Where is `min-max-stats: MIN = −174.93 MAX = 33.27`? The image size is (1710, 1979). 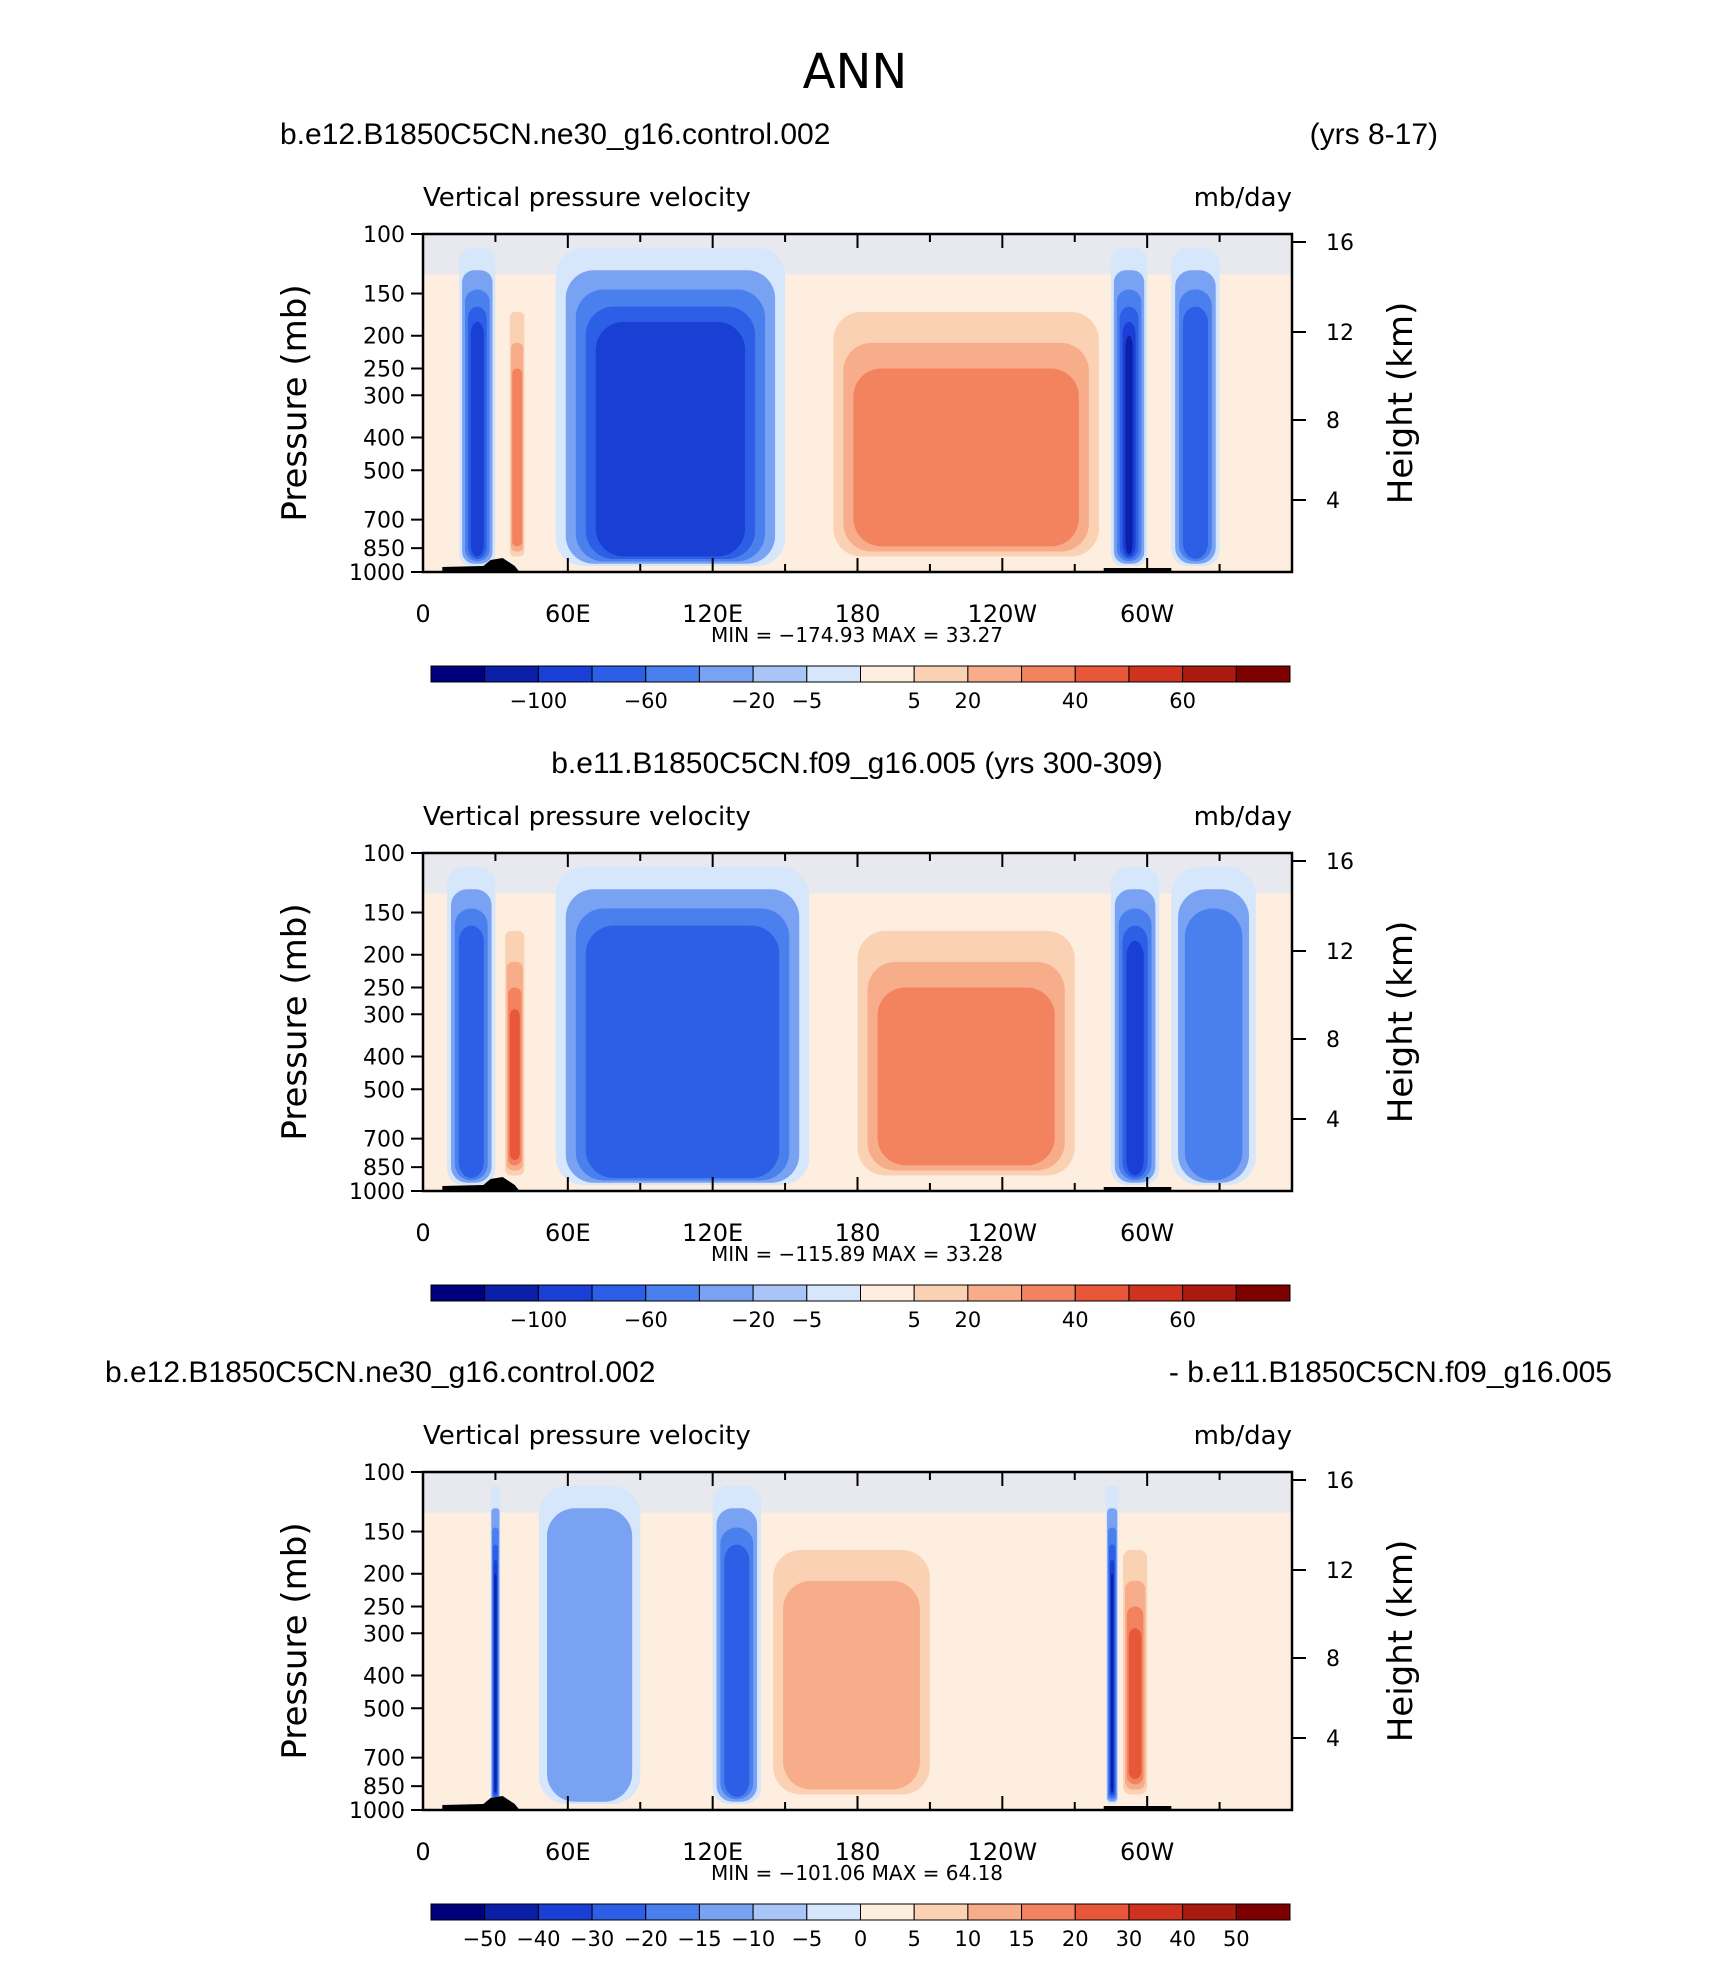
min-max-stats: MIN = −174.93 MAX = 33.27 is located at coordinates (857, 635).